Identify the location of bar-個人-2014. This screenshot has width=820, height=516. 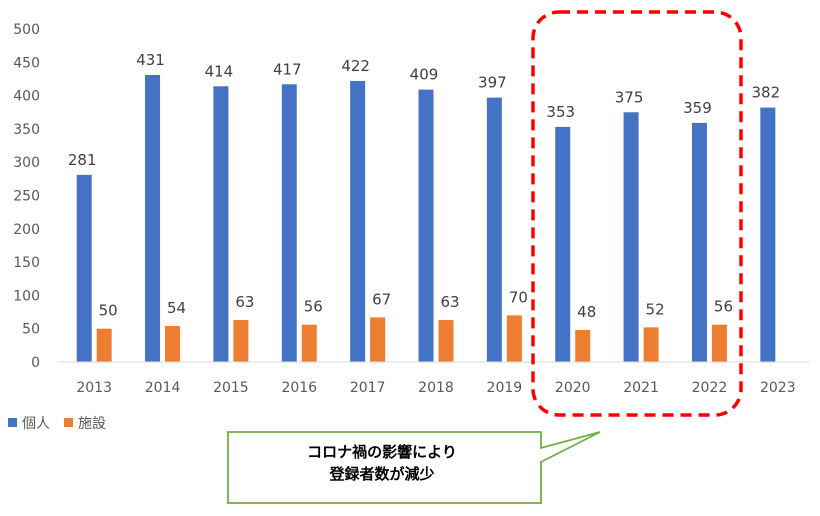
(153, 218).